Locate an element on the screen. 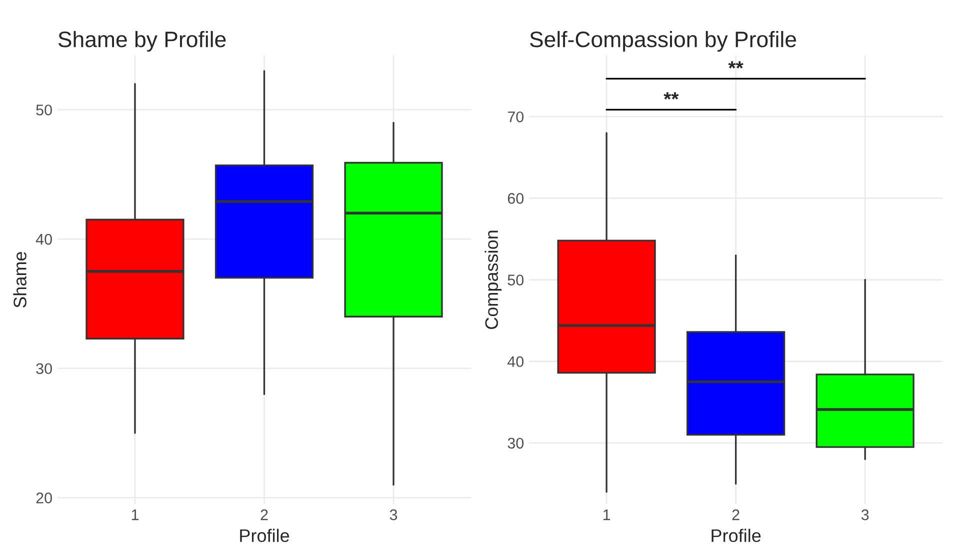 The height and width of the screenshot is (554, 957). y-tick-label: 20 is located at coordinates (44, 498).